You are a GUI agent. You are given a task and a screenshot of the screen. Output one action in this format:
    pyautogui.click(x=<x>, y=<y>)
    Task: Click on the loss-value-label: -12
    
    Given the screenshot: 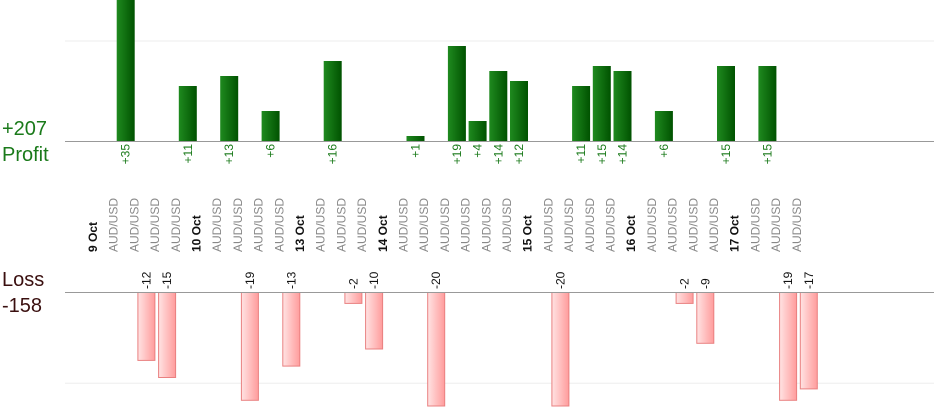 What is the action you would take?
    pyautogui.click(x=146, y=280)
    